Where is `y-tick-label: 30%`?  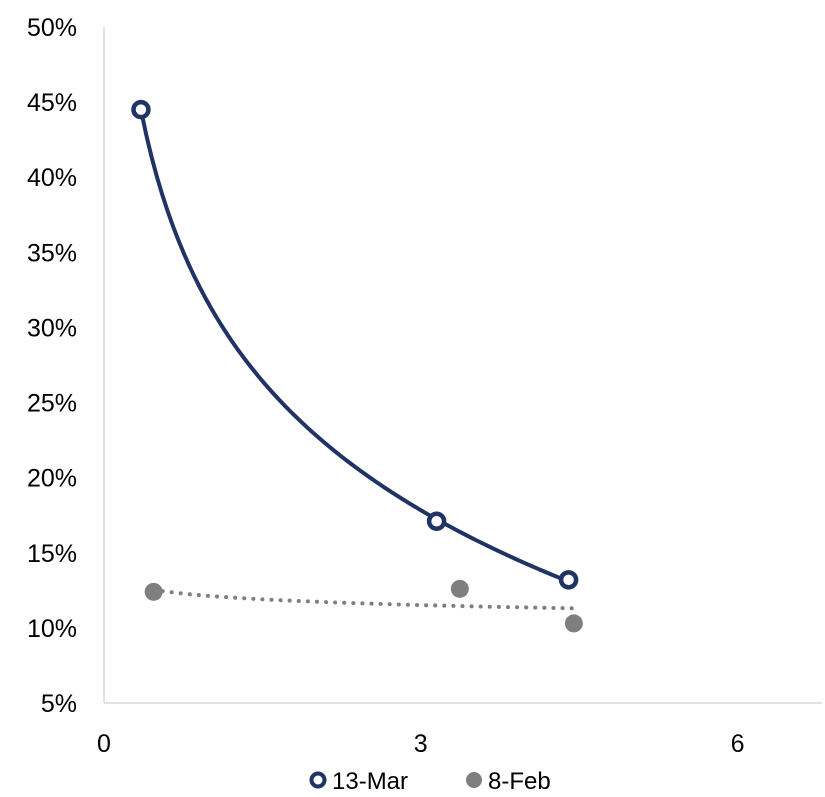 y-tick-label: 30% is located at coordinates (52, 328).